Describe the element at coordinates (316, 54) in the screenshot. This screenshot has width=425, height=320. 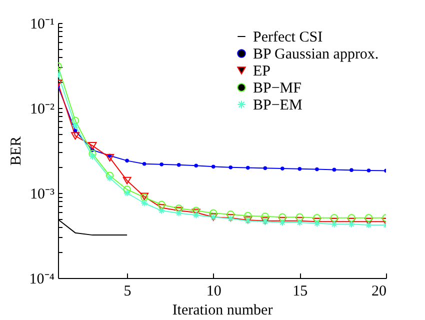
I see `legend-label: BP Gaussian approx.` at that location.